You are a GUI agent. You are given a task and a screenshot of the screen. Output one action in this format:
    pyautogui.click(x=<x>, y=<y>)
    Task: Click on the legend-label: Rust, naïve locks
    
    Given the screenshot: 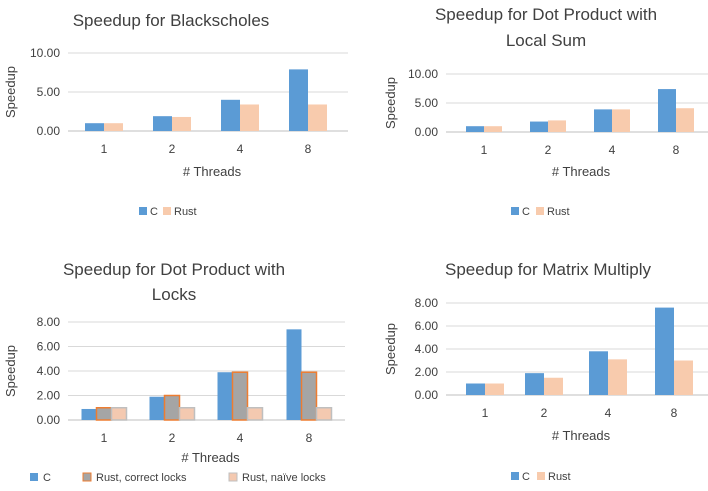 What is the action you would take?
    pyautogui.click(x=284, y=478)
    